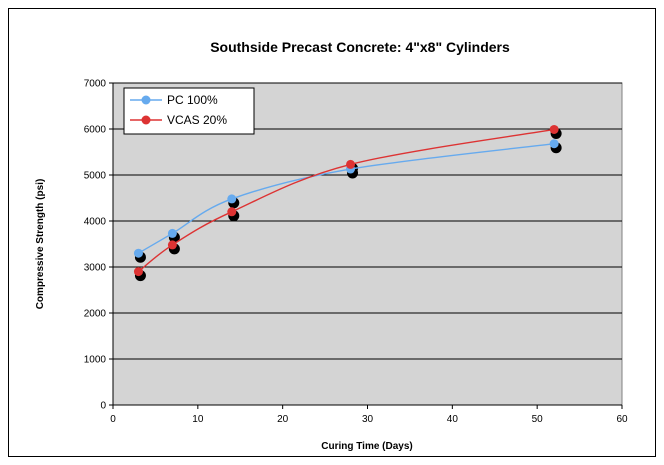 The image size is (664, 465). Describe the element at coordinates (103, 406) in the screenshot. I see `y-tick-label: 0` at that location.